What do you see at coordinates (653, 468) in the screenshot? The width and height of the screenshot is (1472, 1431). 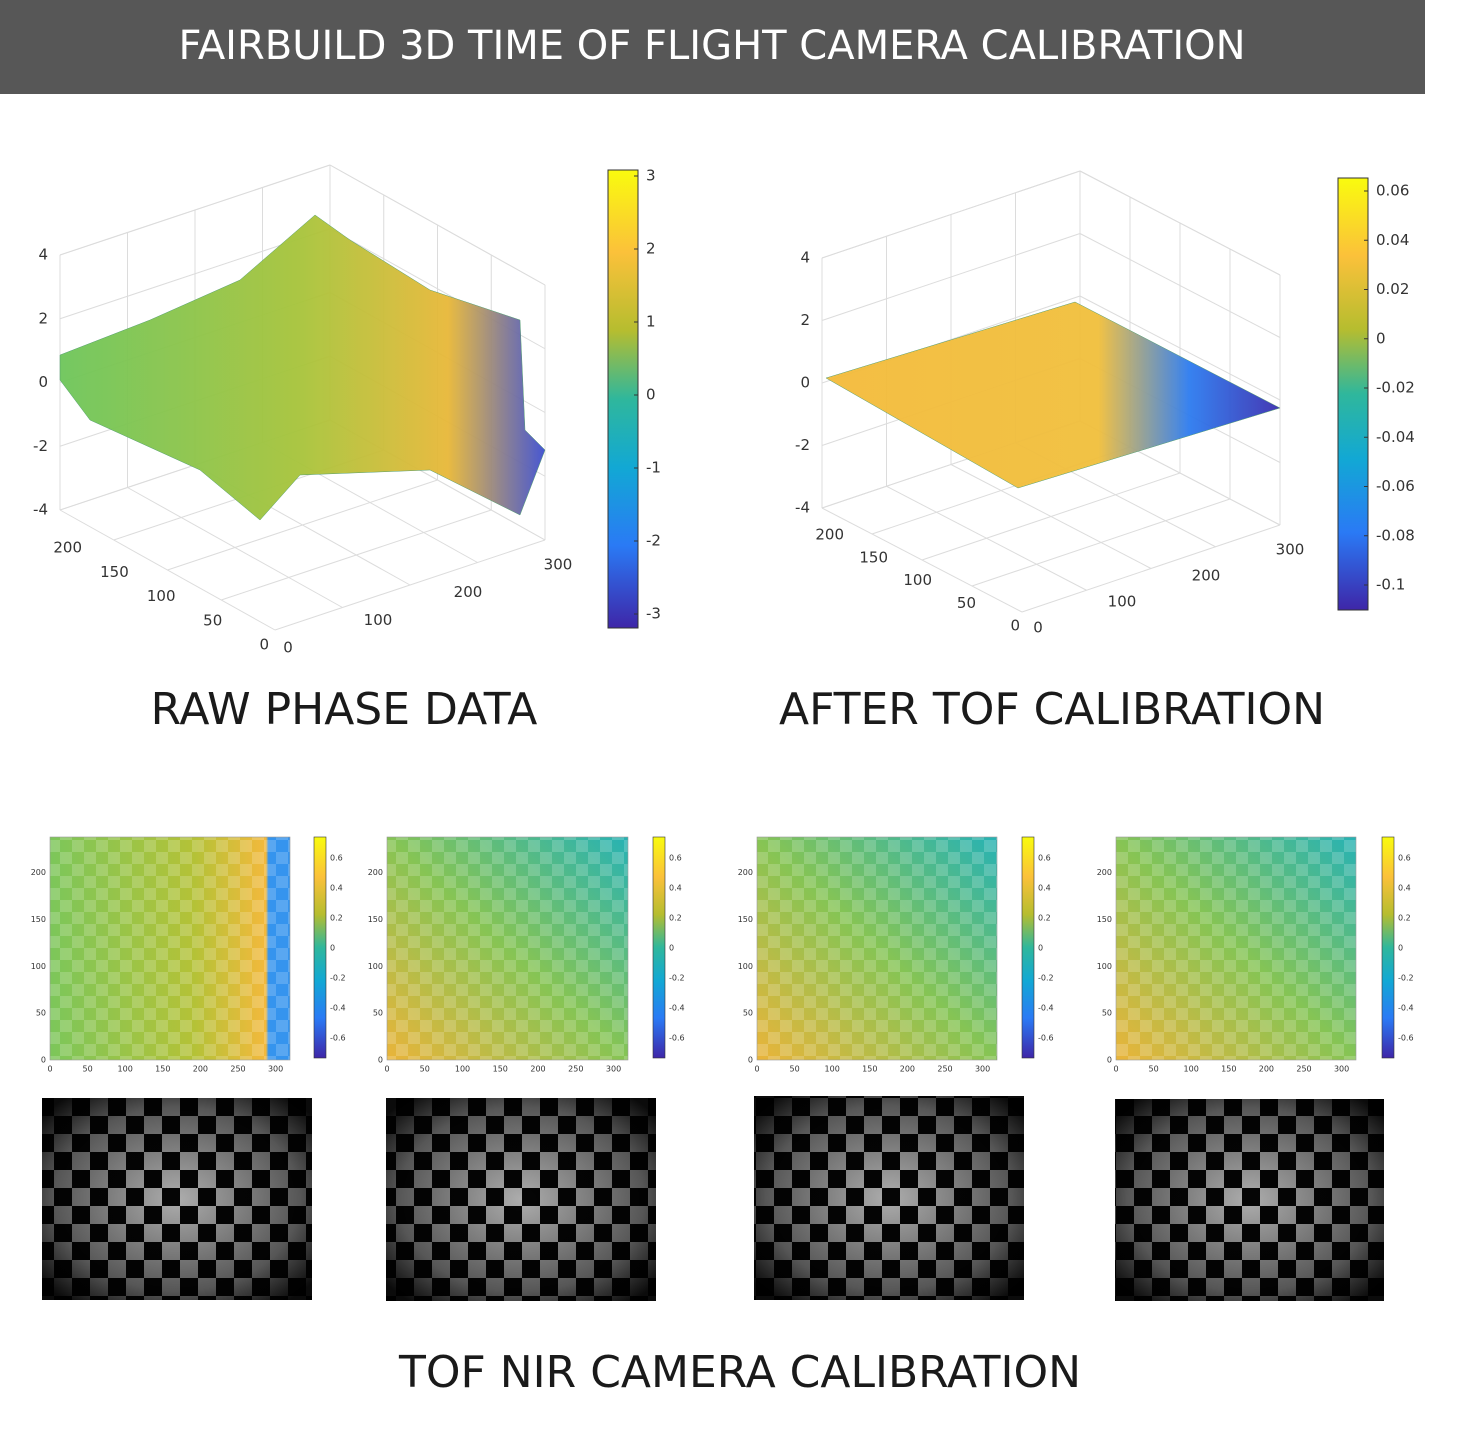 I see `colorbar-tick-label: -1` at bounding box center [653, 468].